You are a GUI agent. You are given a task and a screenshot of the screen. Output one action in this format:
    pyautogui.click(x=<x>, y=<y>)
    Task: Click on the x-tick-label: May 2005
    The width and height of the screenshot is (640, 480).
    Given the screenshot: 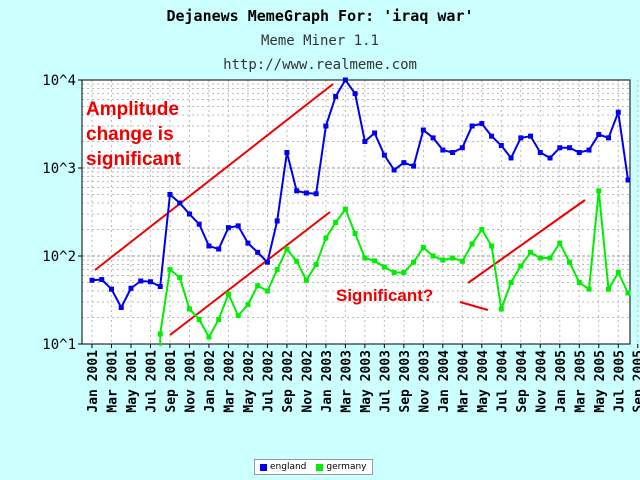 What is the action you would take?
    pyautogui.click(x=600, y=381)
    